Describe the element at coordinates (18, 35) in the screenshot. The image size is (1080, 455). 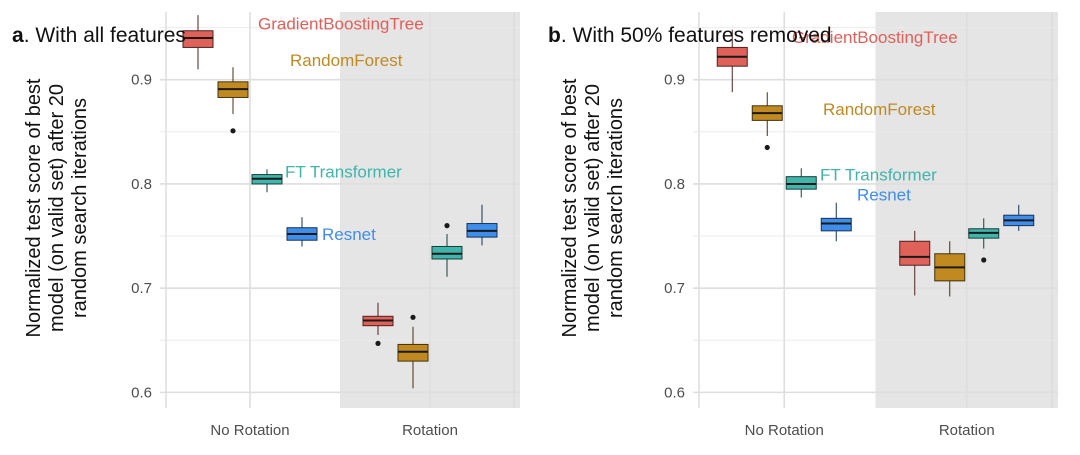
I see `panel-letter: a` at that location.